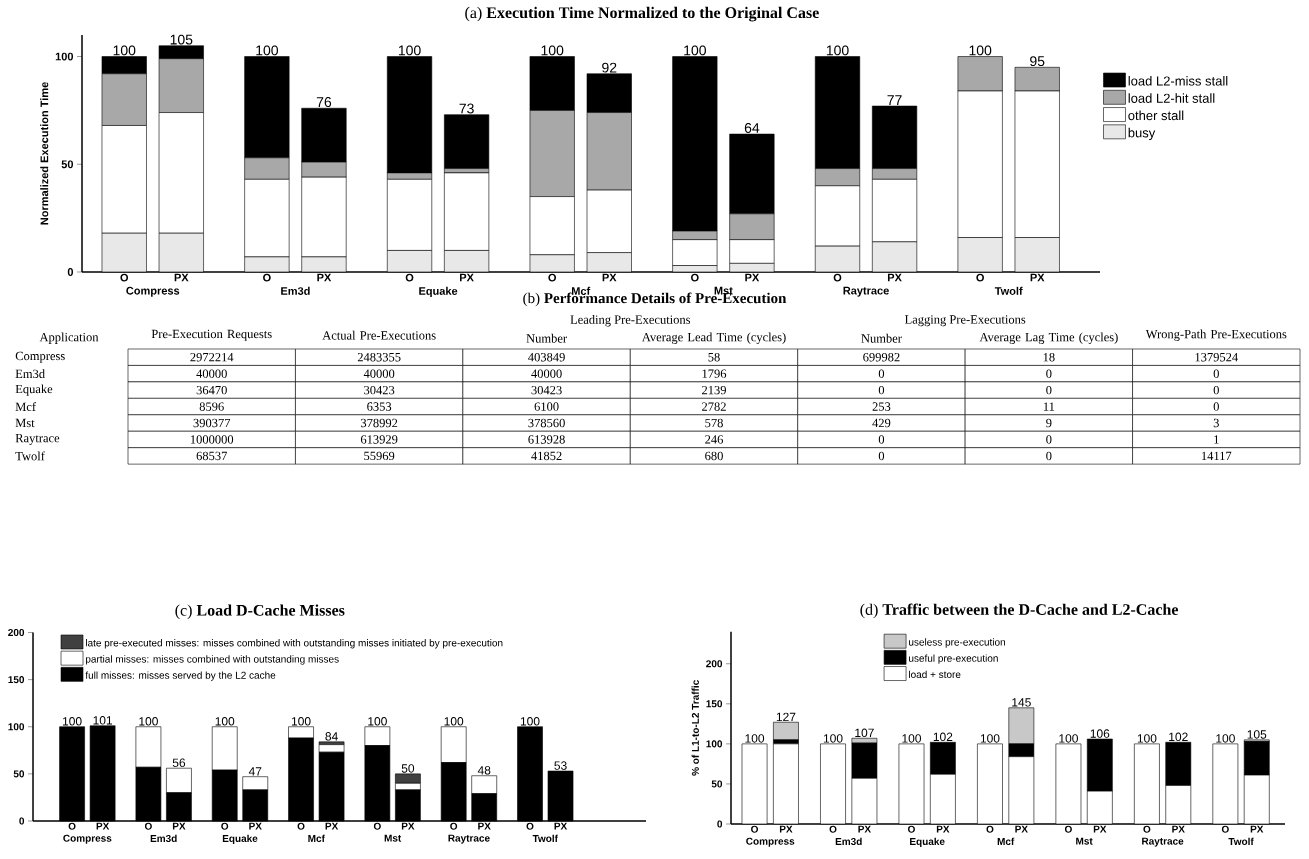 The image size is (1309, 859). I want to click on data-label: 2972214, so click(212, 357).